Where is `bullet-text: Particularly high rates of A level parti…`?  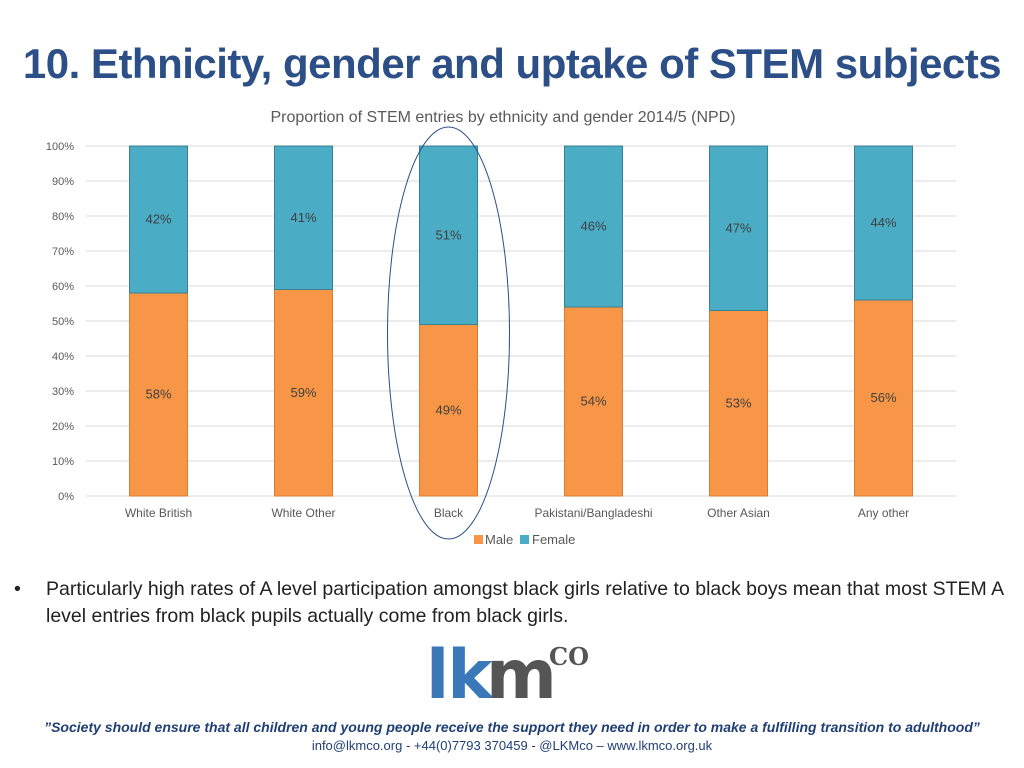 bullet-text: Particularly high rates of A level parti… is located at coordinates (525, 602).